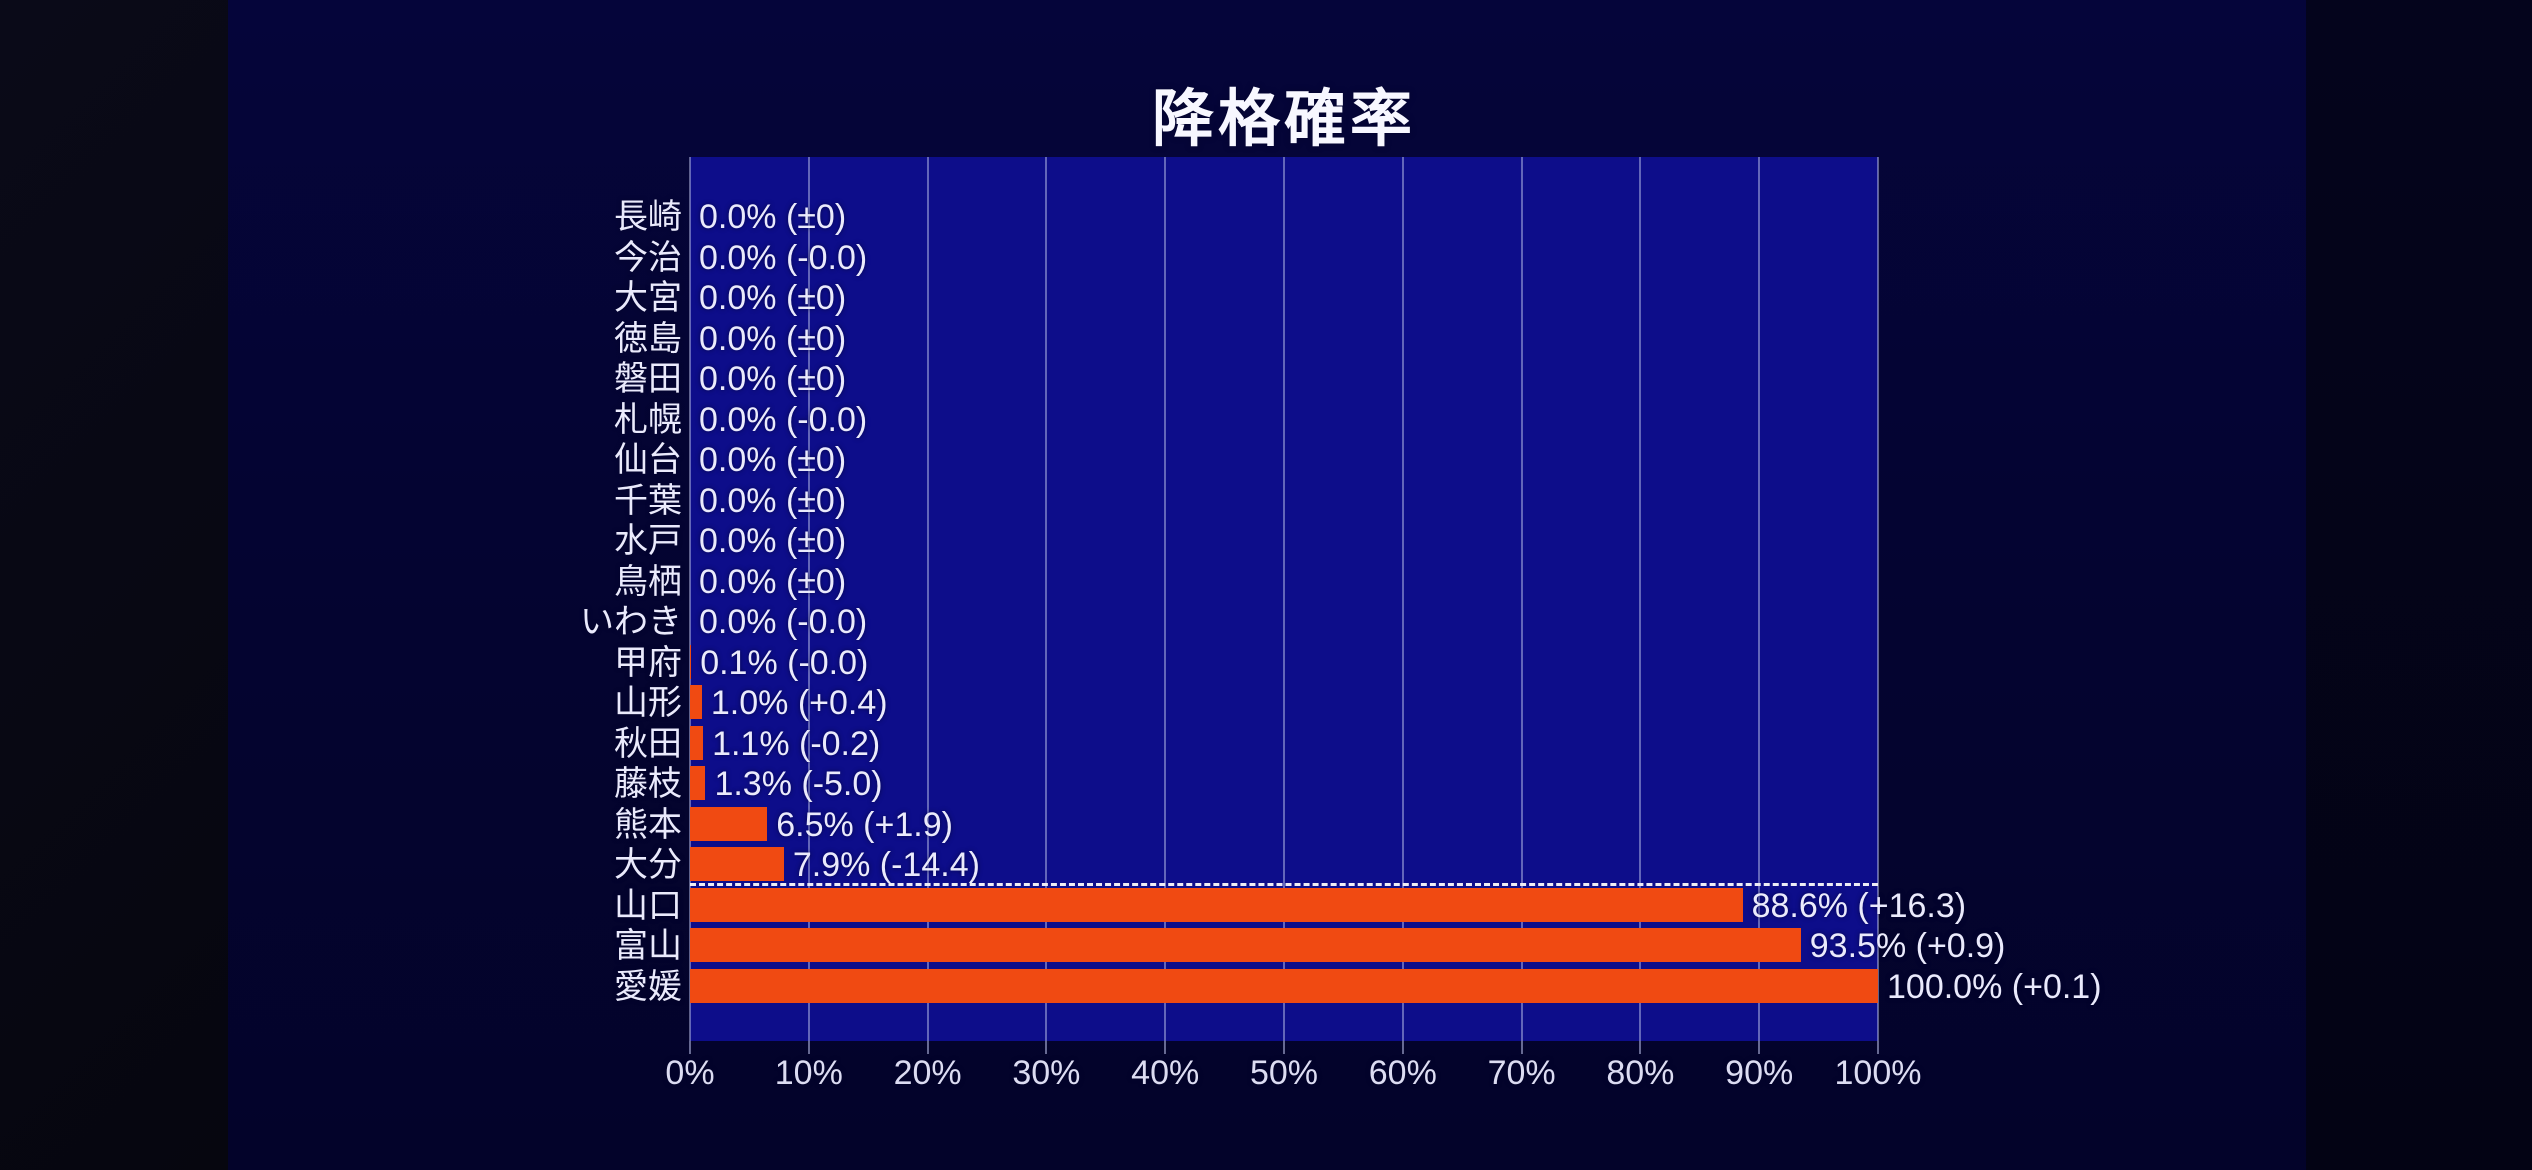 This screenshot has height=1170, width=2532. Describe the element at coordinates (648, 581) in the screenshot. I see `team-label: 鳥栖` at that location.